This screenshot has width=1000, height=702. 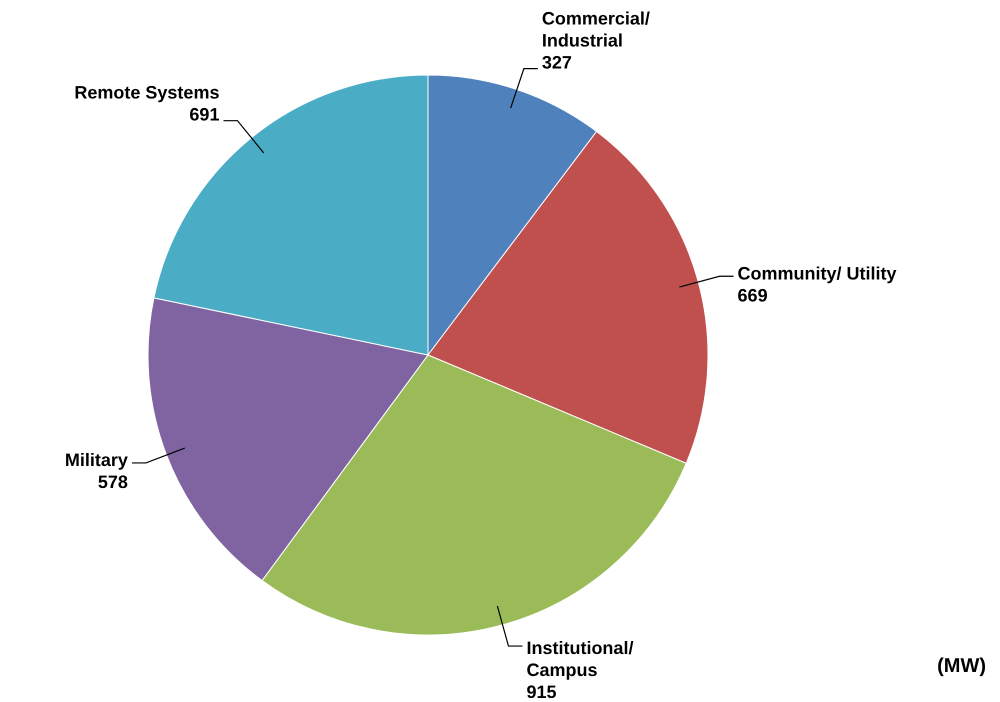 I want to click on text: (MW), so click(x=961, y=666).